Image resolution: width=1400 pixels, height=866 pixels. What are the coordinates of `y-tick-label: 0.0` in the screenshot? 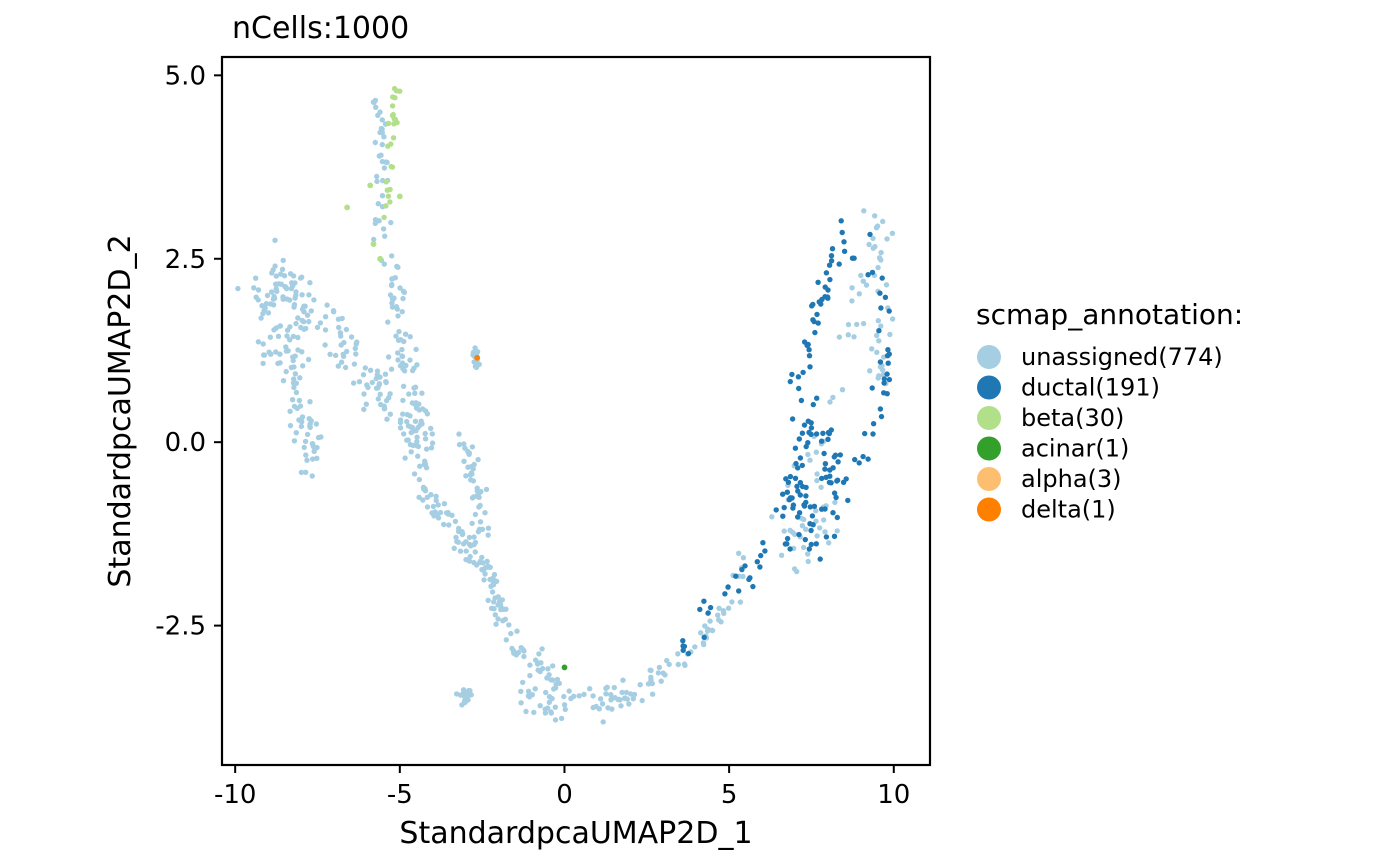 It's located at (185, 443).